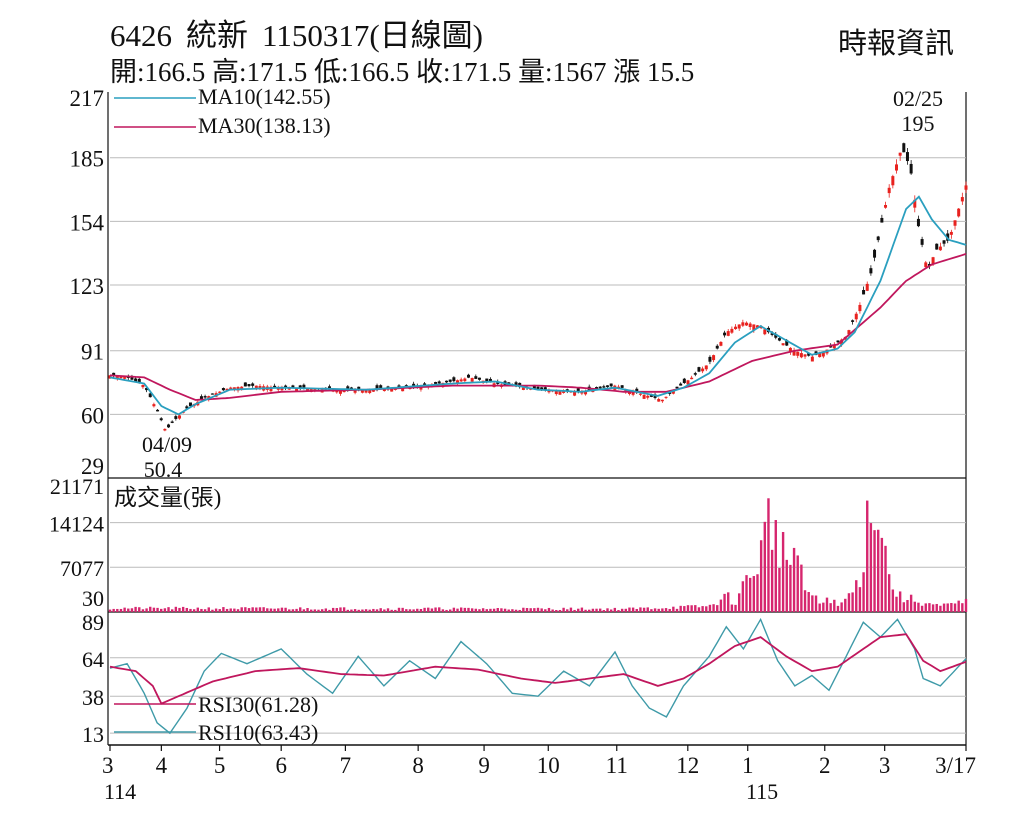  I want to click on year-label: 115, so click(762, 791).